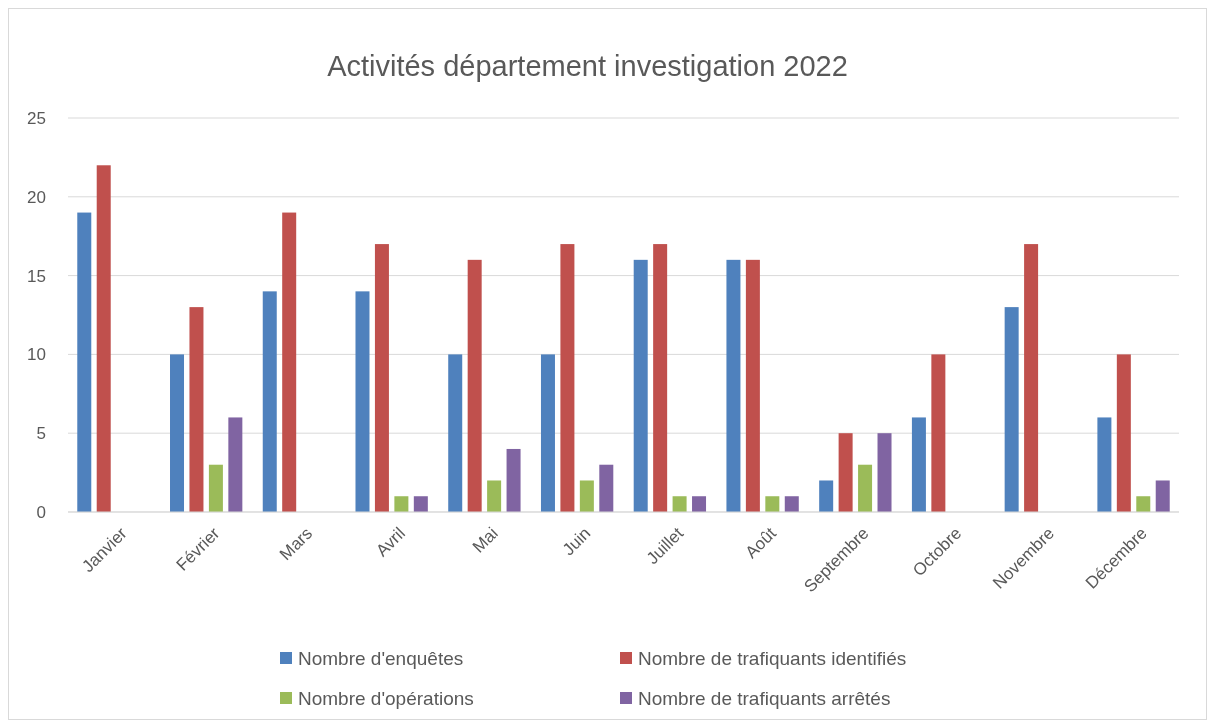  I want to click on y-tick-label: 25, so click(36, 118).